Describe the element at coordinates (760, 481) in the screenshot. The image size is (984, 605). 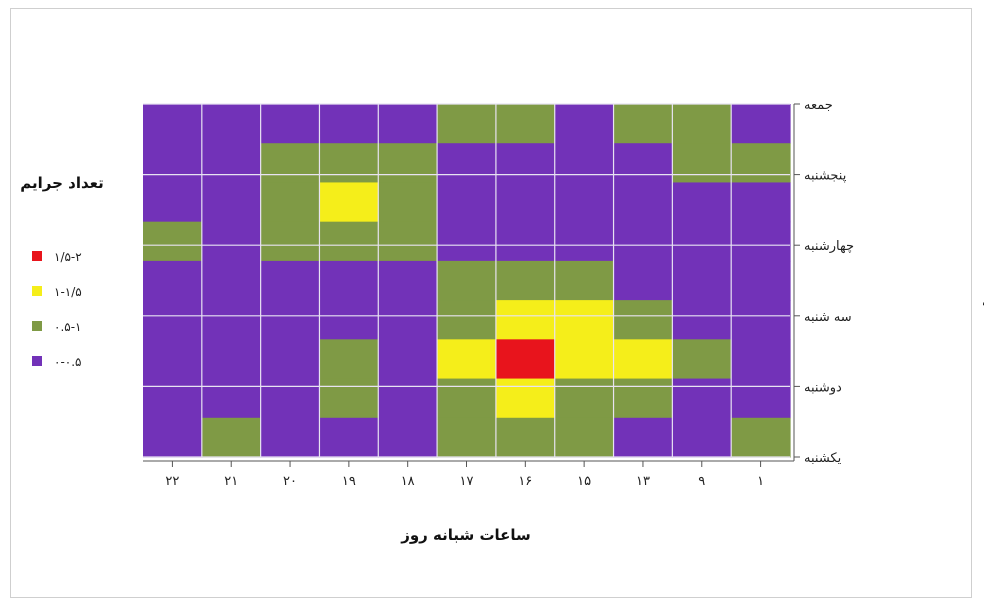
I see `x-tick-label: ۱` at that location.